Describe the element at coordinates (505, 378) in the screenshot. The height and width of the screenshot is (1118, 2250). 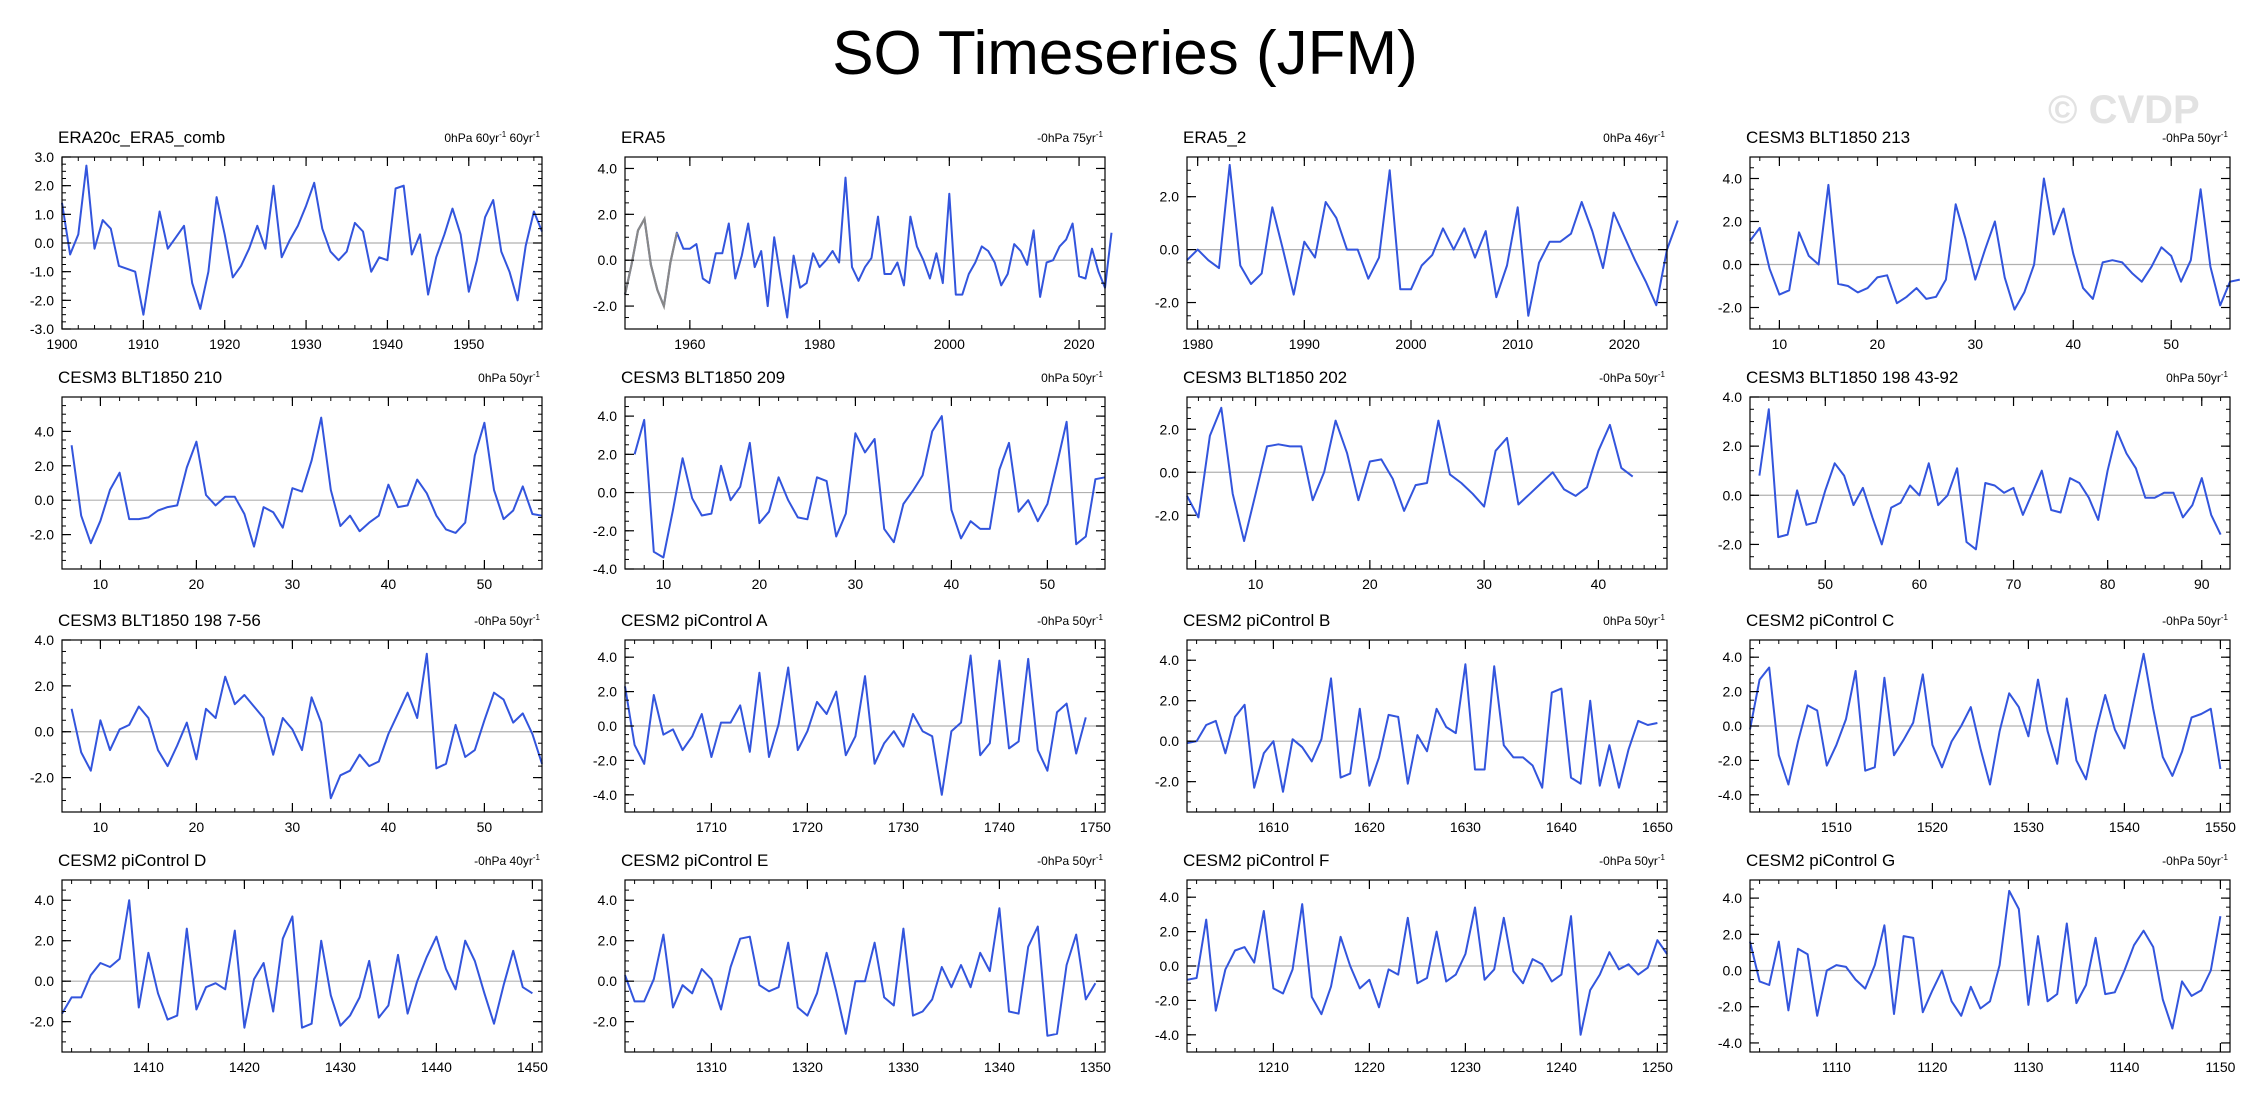
I see `trend-text: 0hPa 50yr` at that location.